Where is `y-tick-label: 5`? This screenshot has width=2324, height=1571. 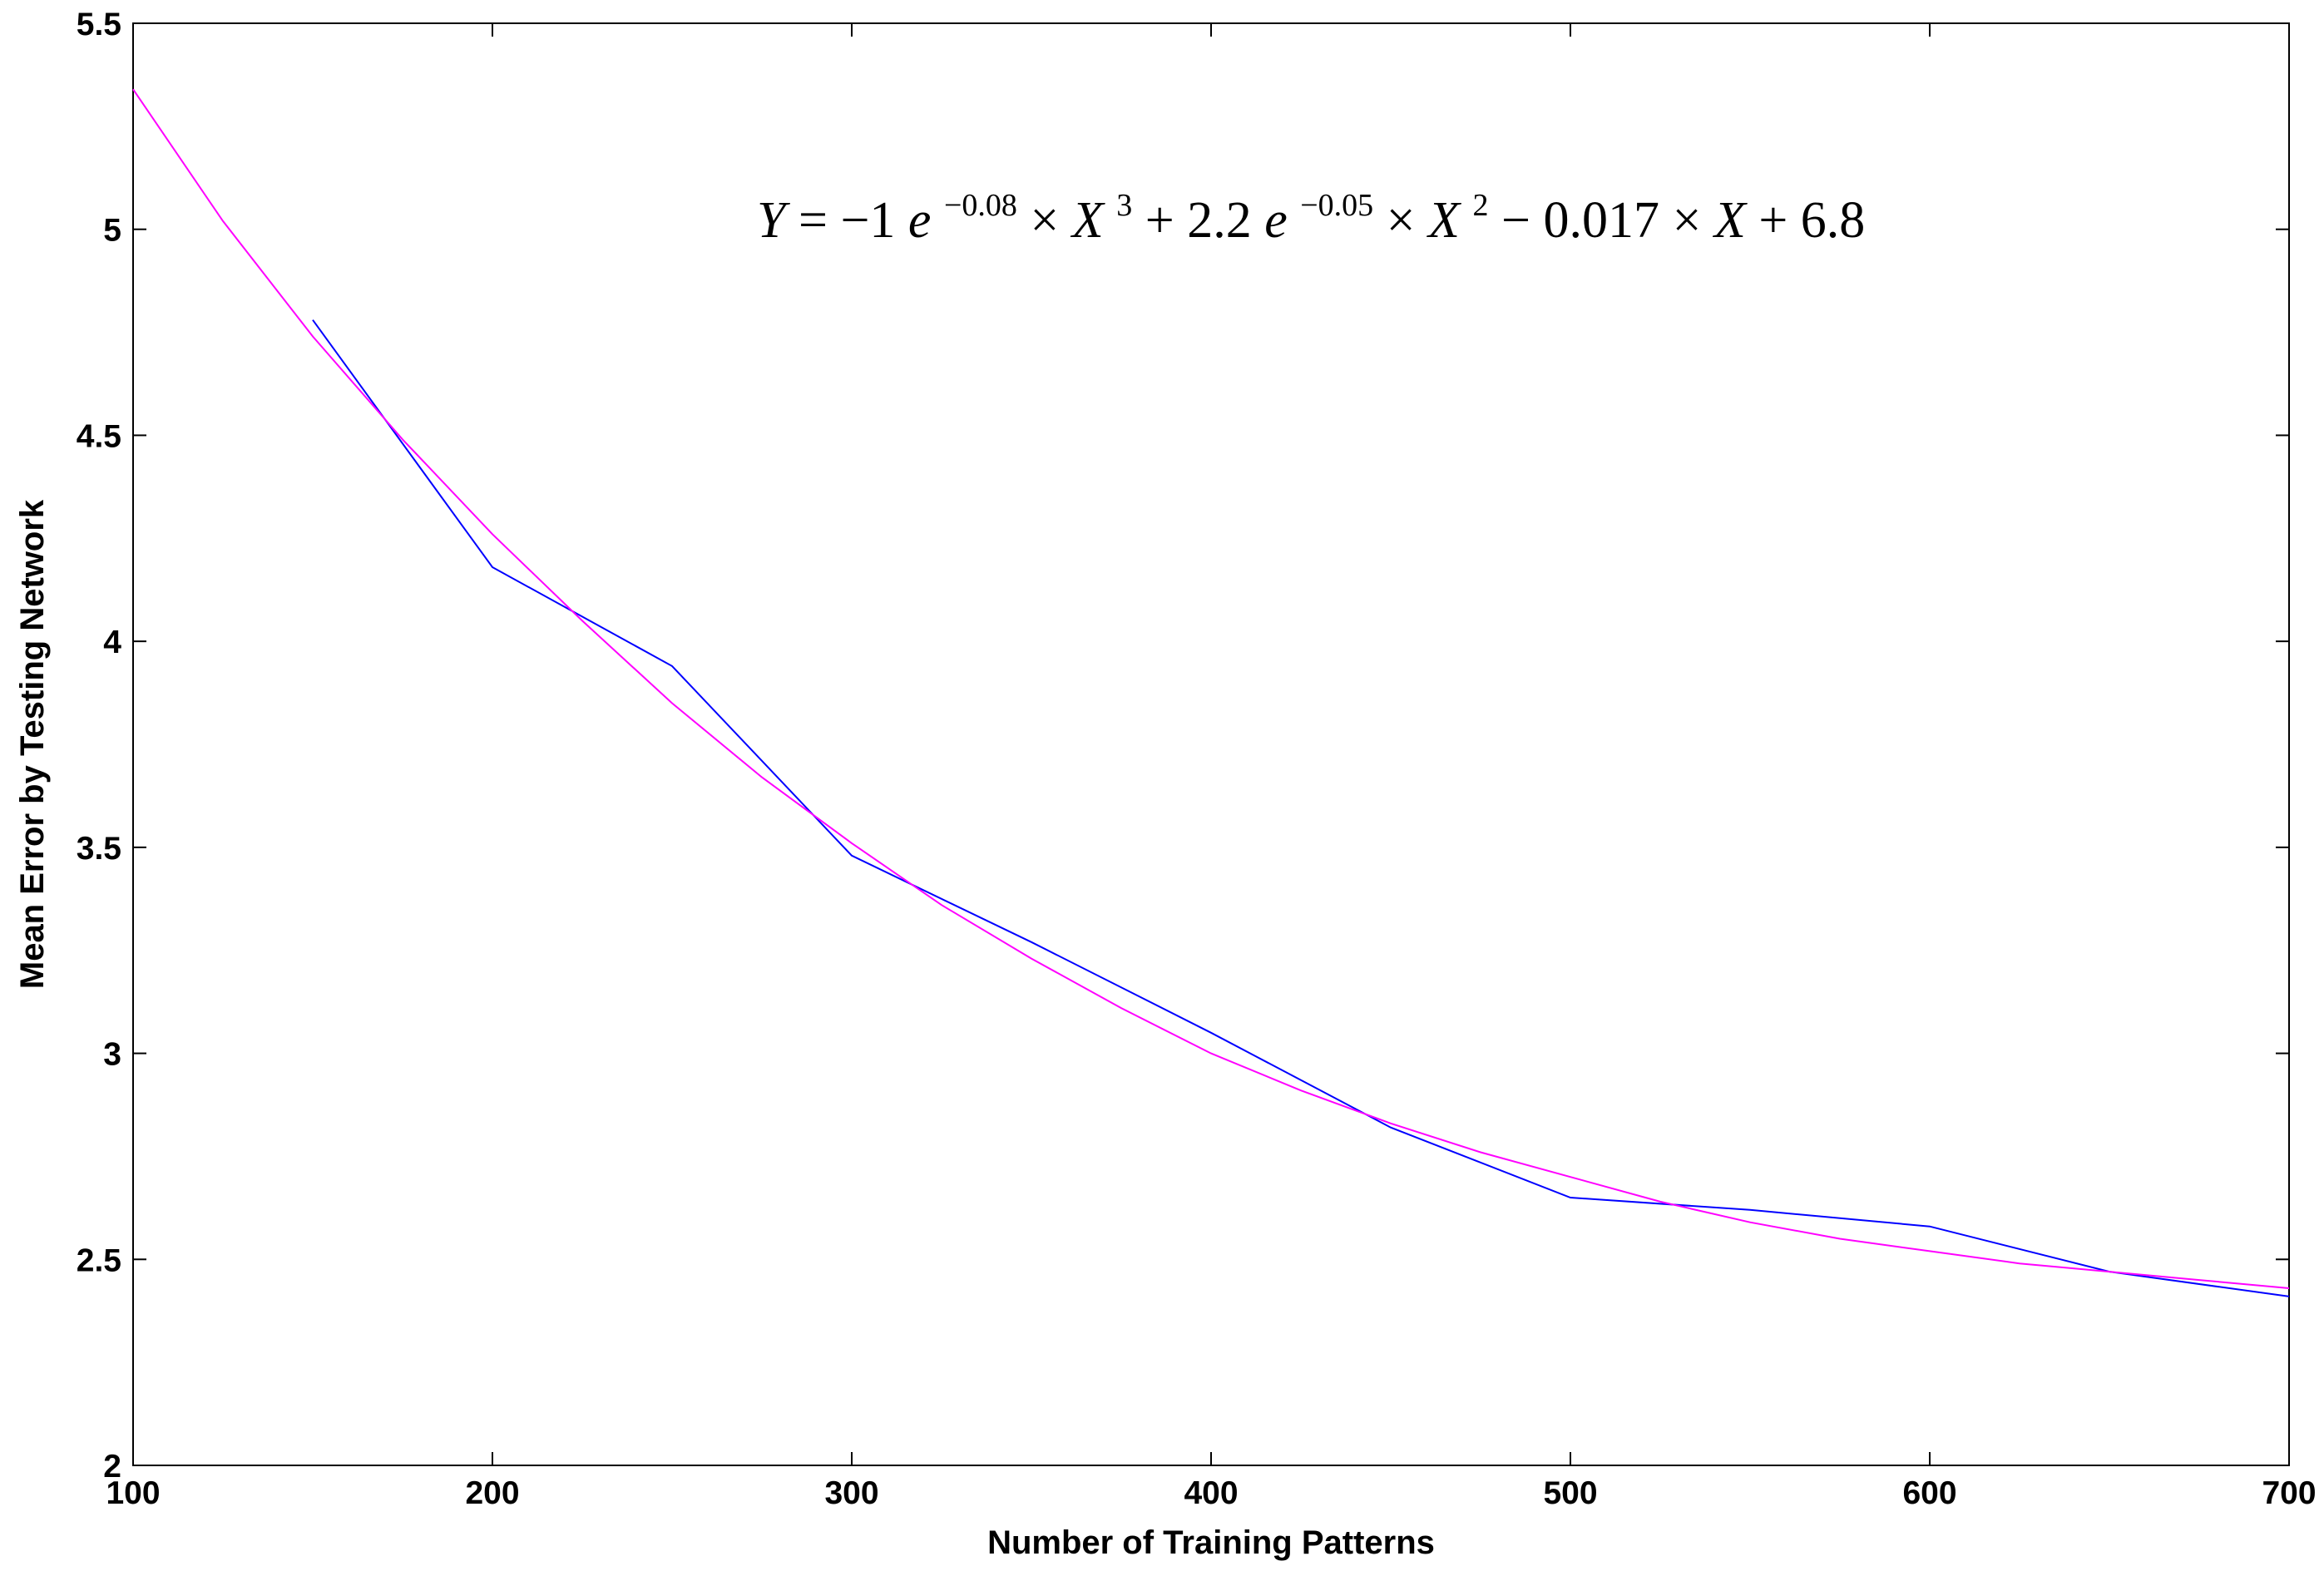
y-tick-label: 5 is located at coordinates (112, 231).